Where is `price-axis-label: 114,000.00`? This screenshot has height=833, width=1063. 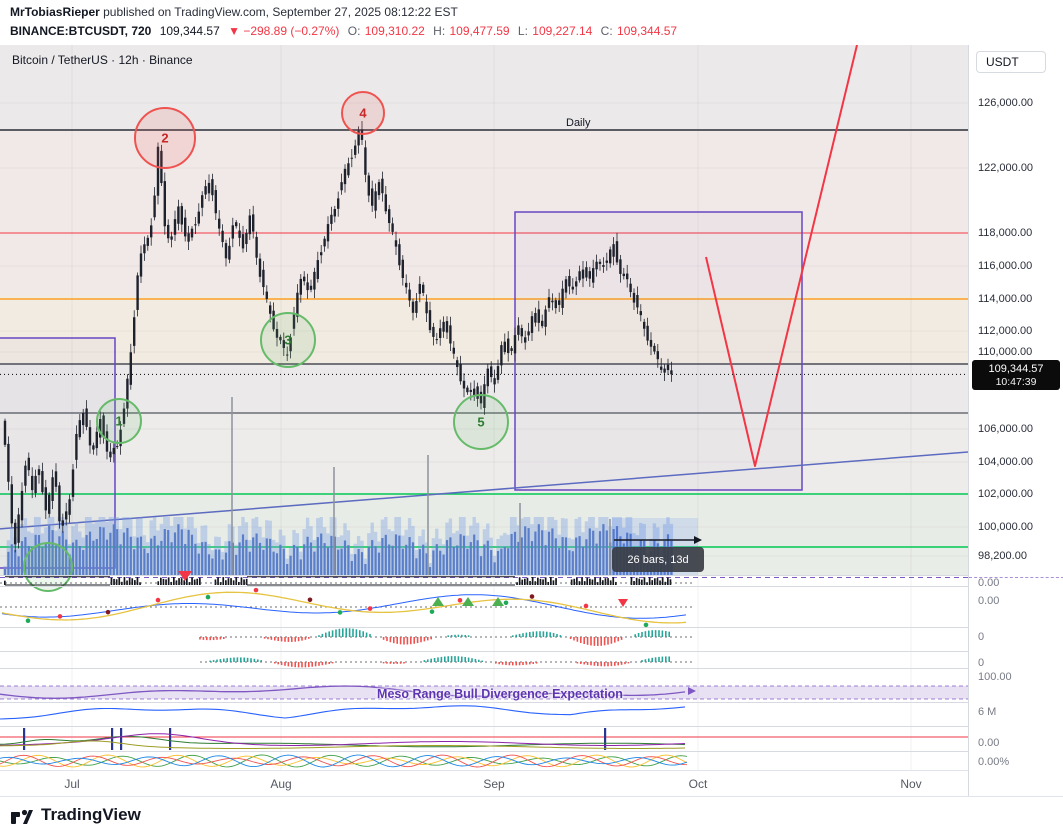 price-axis-label: 114,000.00 is located at coordinates (1005, 299).